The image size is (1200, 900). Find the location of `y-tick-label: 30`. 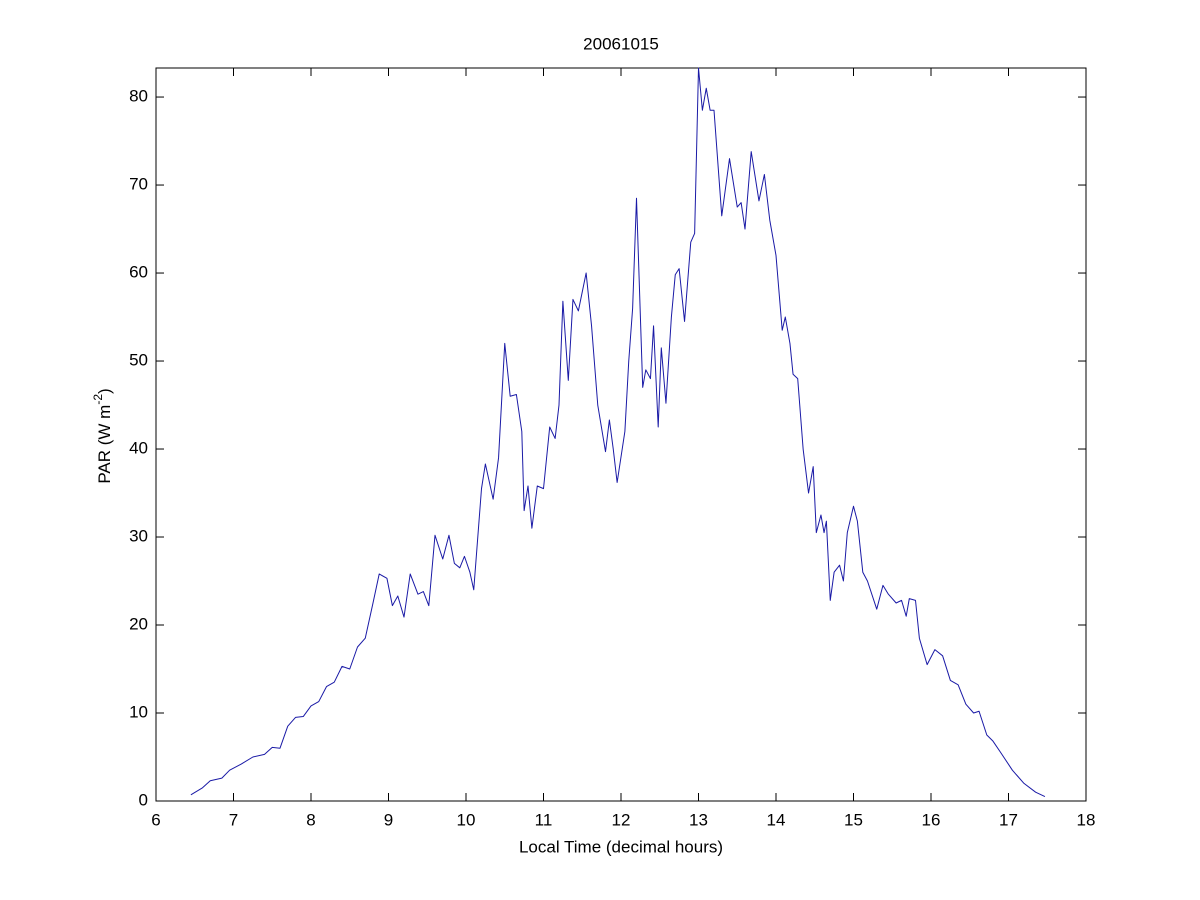

y-tick-label: 30 is located at coordinates (138, 535).